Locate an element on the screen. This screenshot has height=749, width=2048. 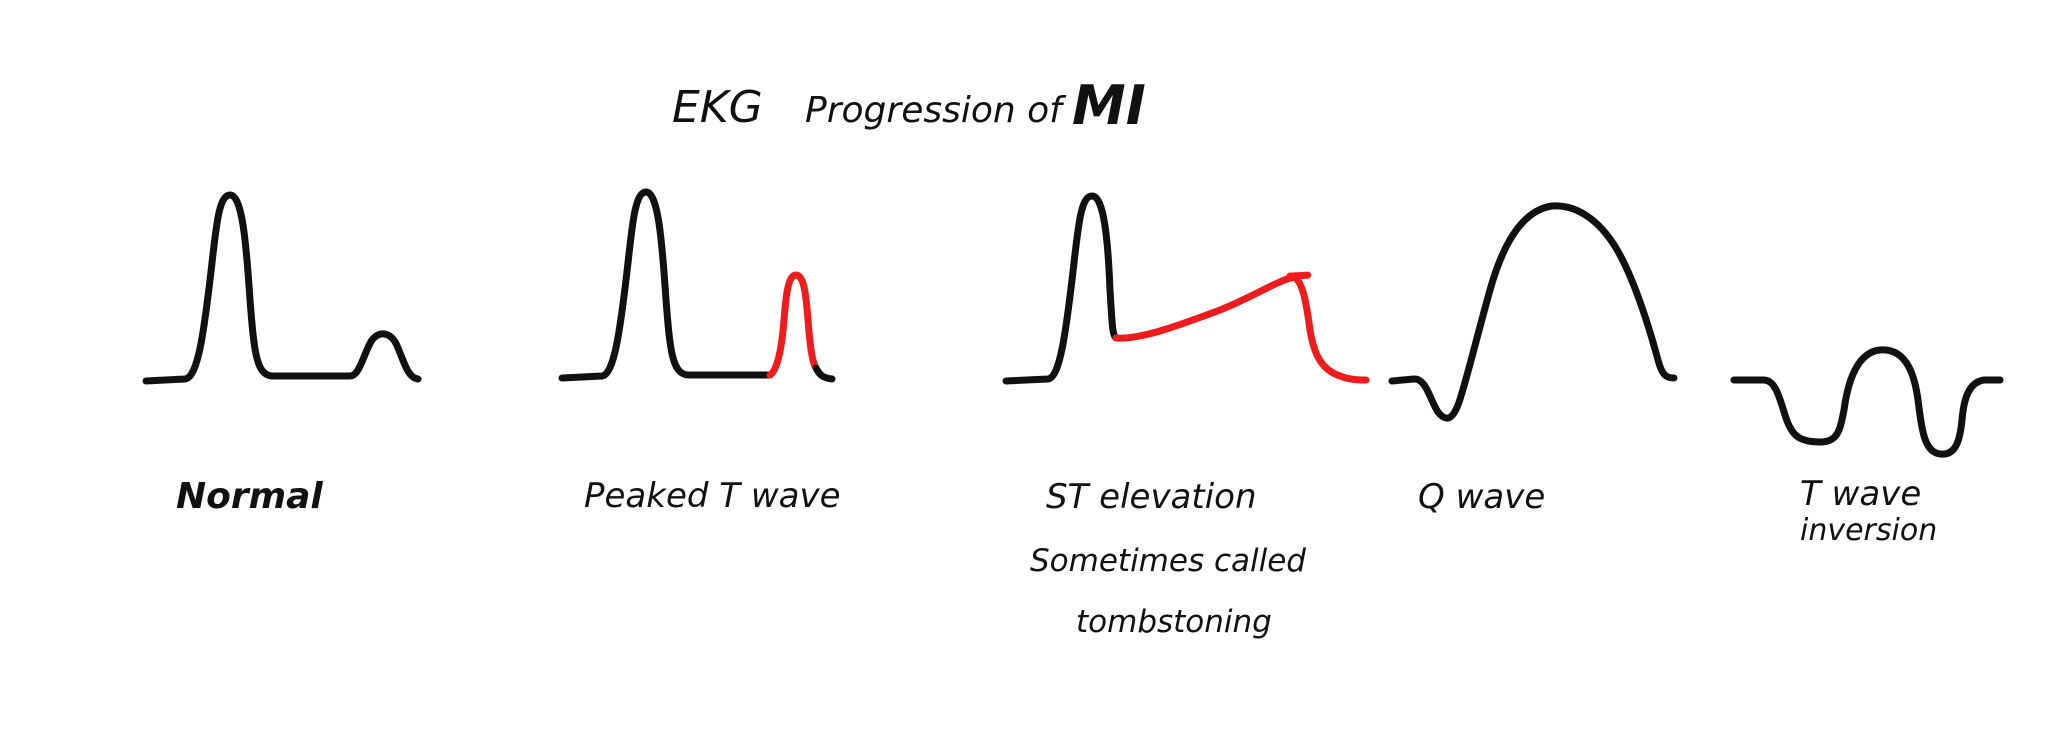
title-ekg: EKG is located at coordinates (717, 107).